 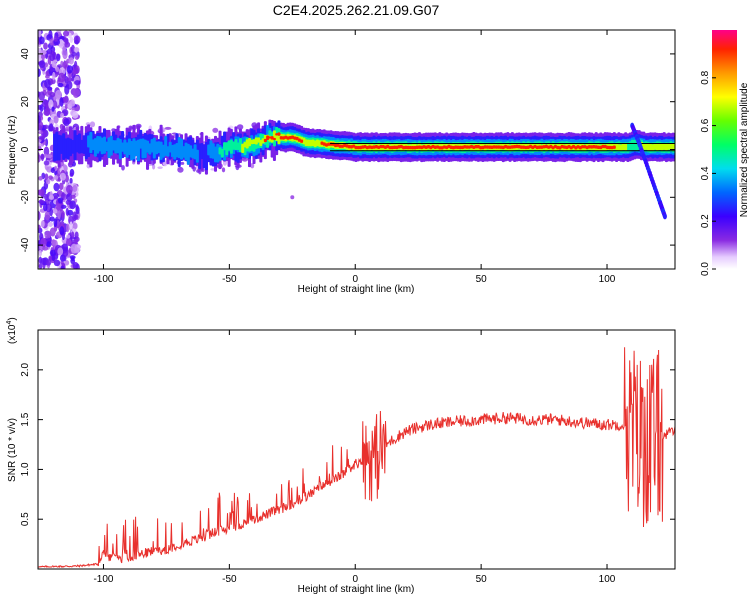 I want to click on snr-multiplier-base: (x10, so click(x=12, y=334).